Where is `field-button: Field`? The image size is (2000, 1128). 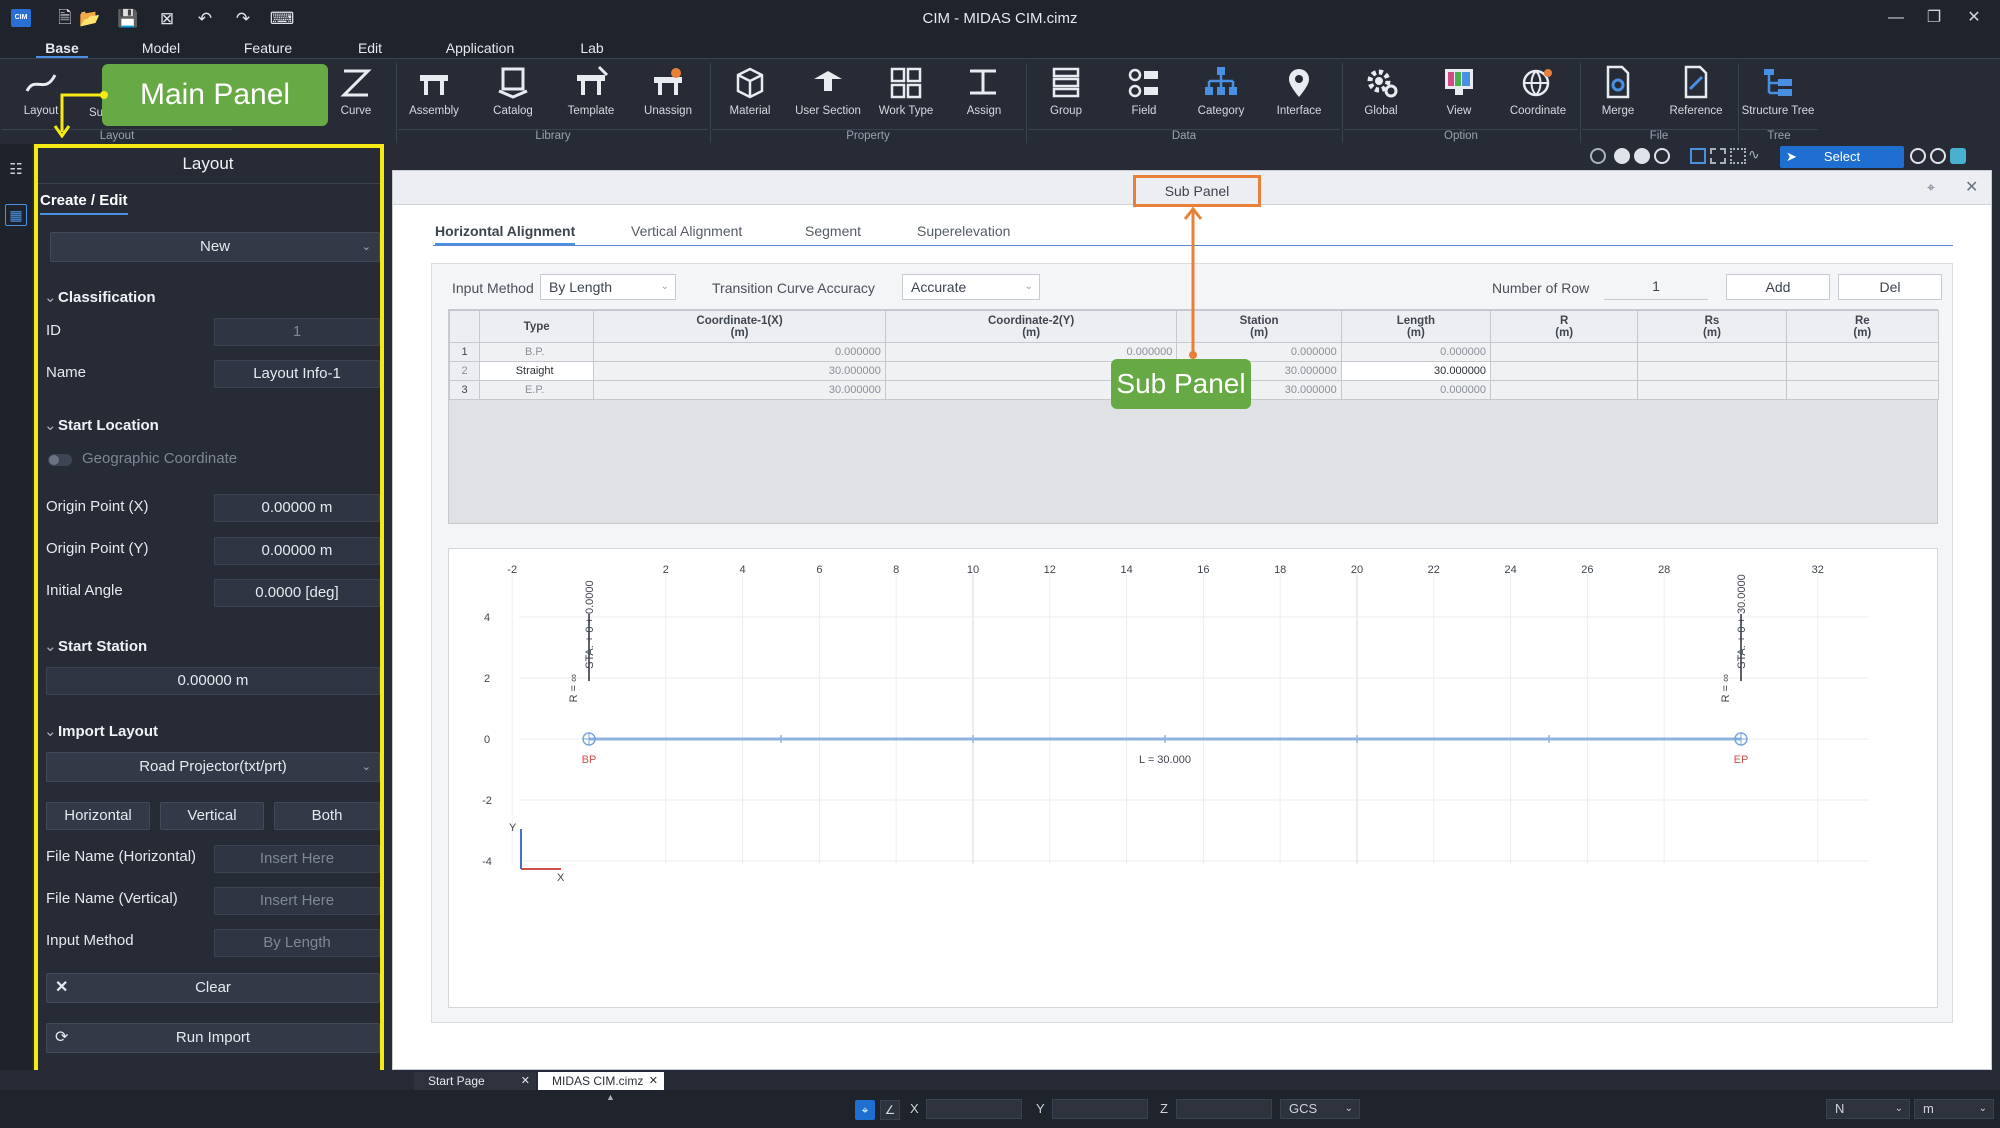 field-button: Field is located at coordinates (1144, 96).